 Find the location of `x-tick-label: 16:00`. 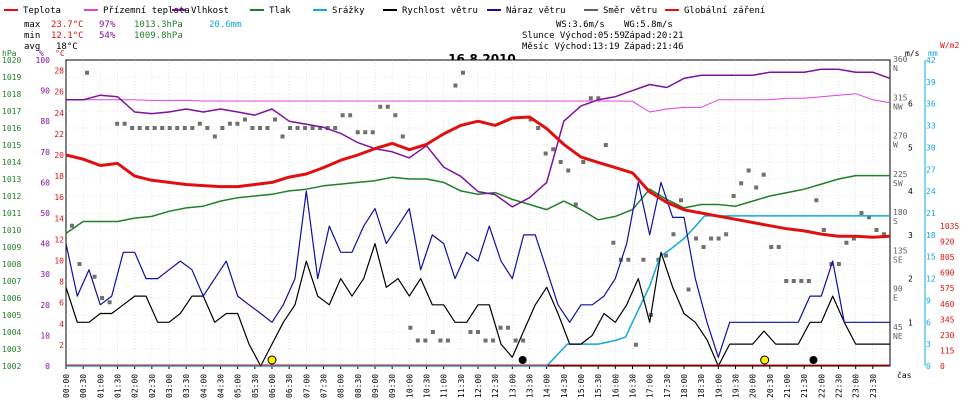

x-tick-label: 16:00 is located at coordinates (615, 386).